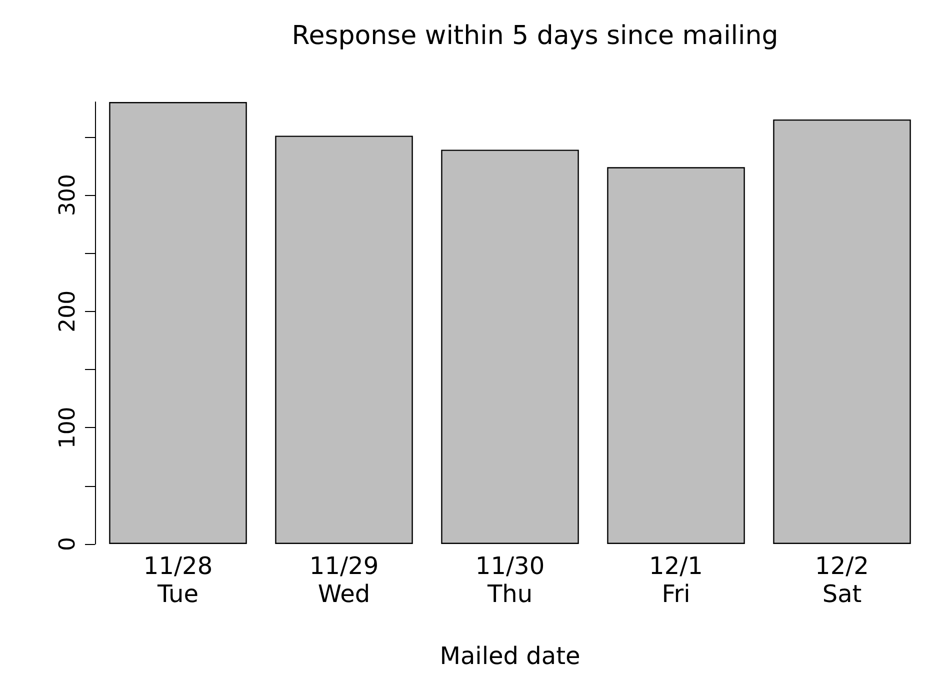  What do you see at coordinates (676, 580) in the screenshot?
I see `x-tick-label: 12/1 Fri` at bounding box center [676, 580].